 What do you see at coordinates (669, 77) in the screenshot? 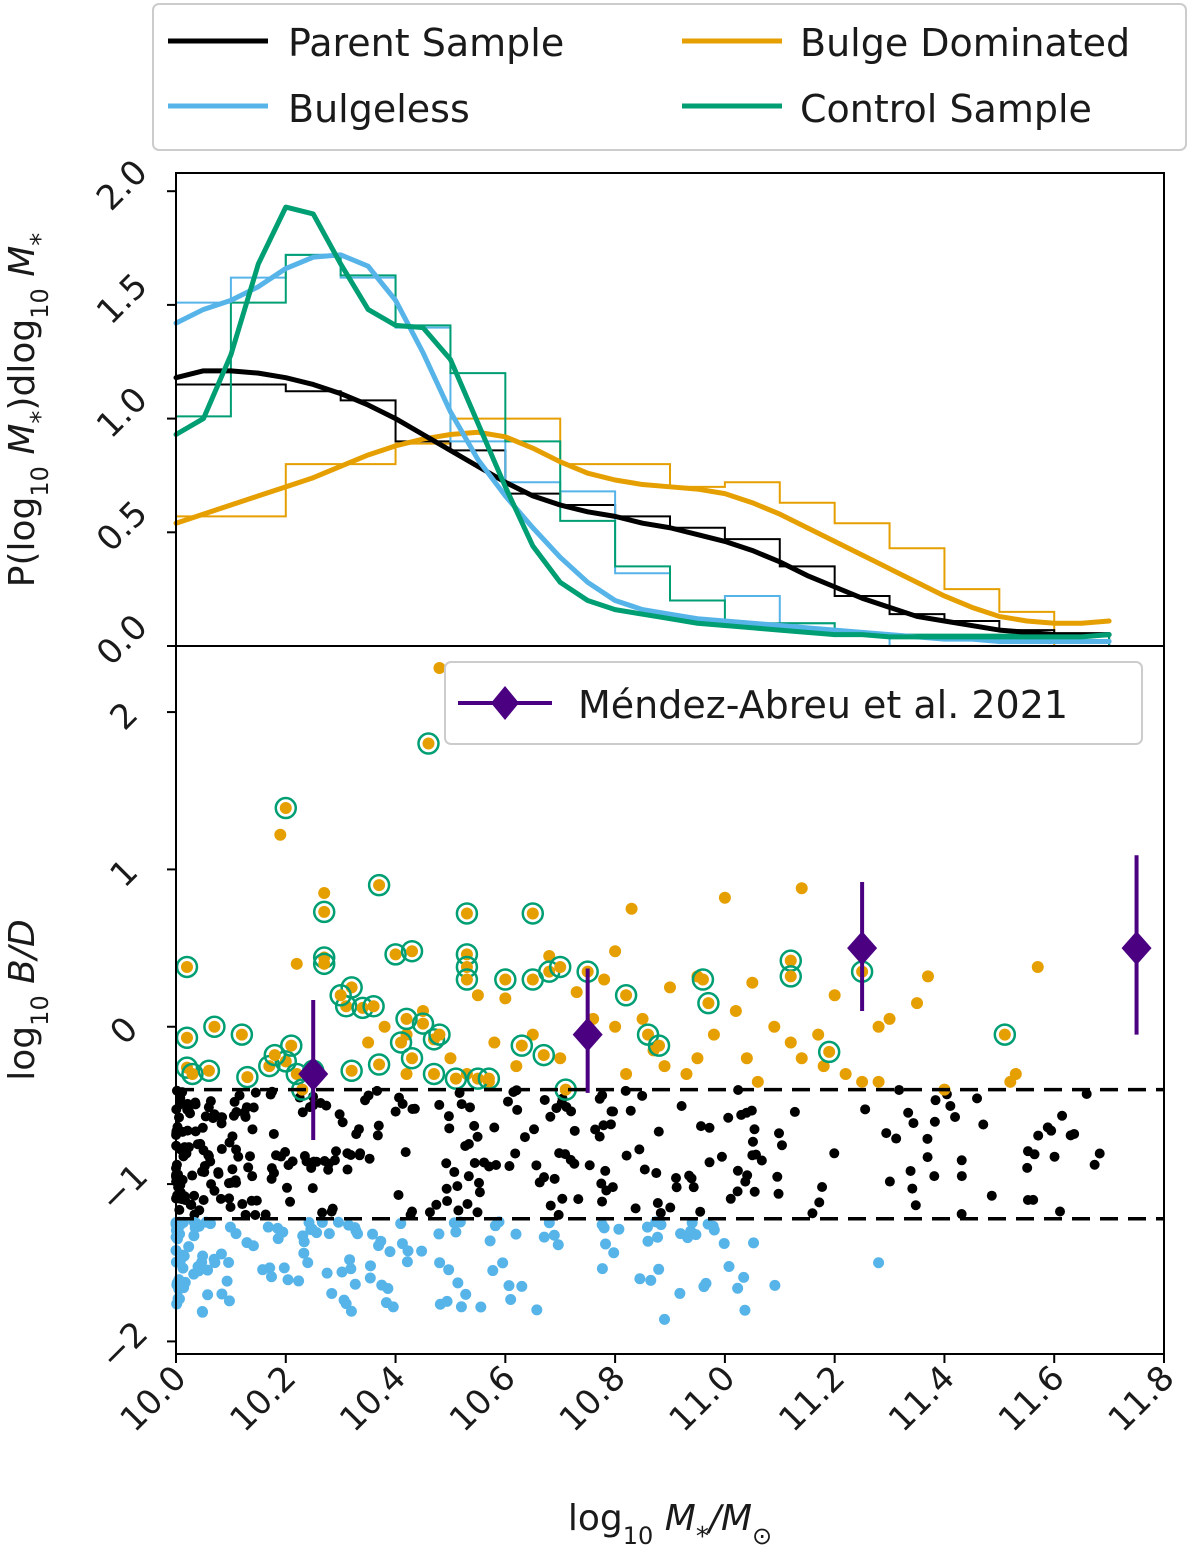
I see `main-legend-frame` at bounding box center [669, 77].